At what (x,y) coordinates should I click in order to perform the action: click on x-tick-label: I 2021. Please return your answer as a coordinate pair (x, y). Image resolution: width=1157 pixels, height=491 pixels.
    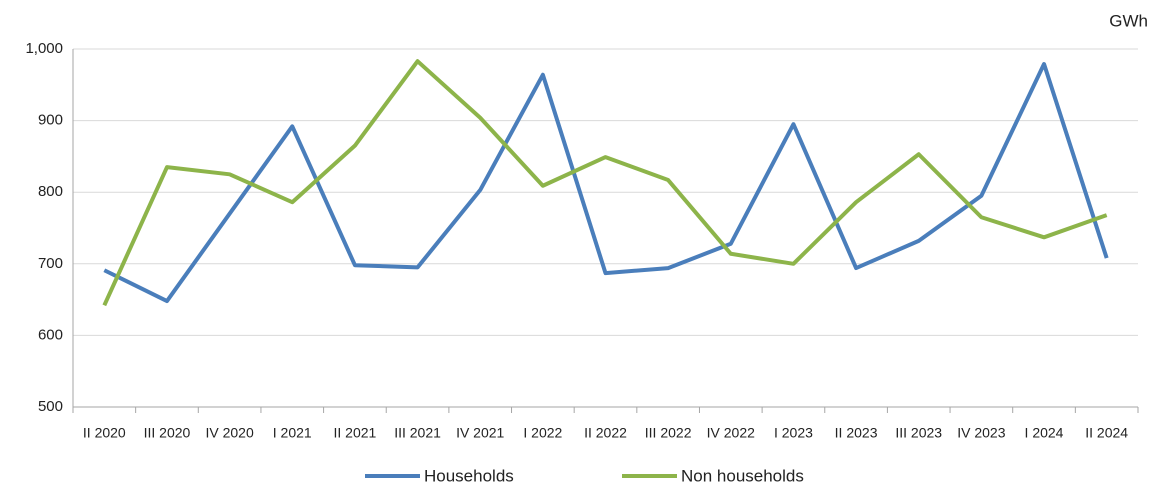
    Looking at the image, I should click on (292, 433).